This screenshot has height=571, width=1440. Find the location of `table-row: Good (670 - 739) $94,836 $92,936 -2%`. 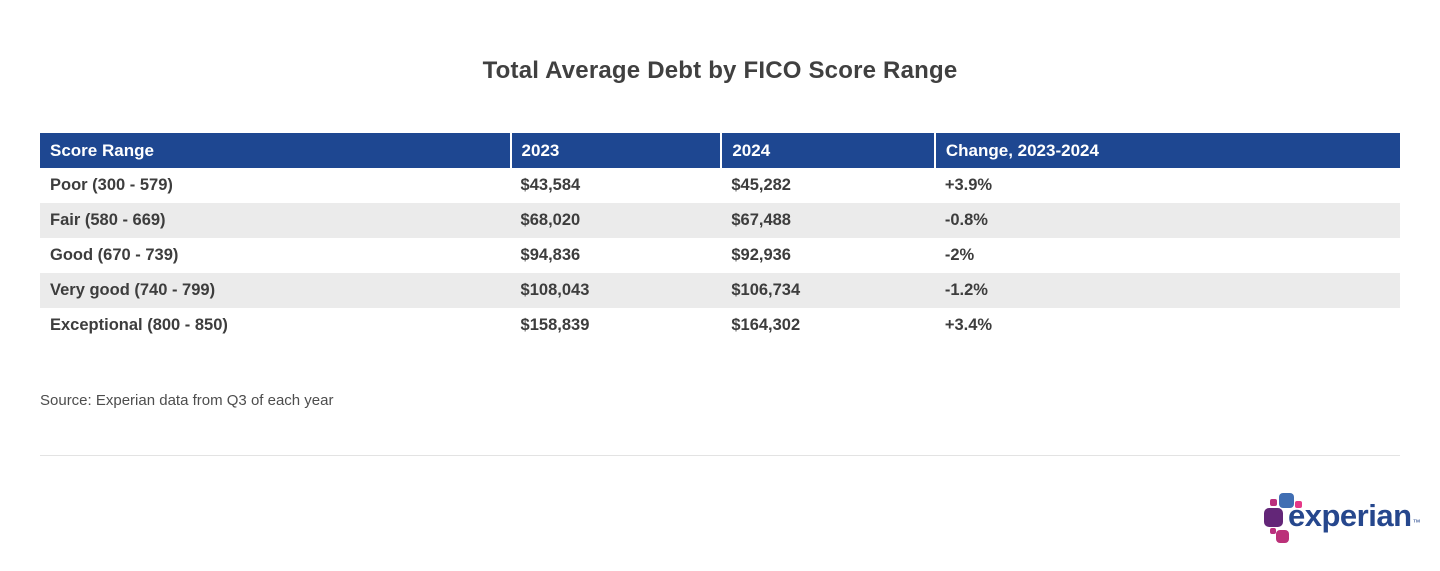

table-row: Good (670 - 739) $94,836 $92,936 -2% is located at coordinates (720, 255).